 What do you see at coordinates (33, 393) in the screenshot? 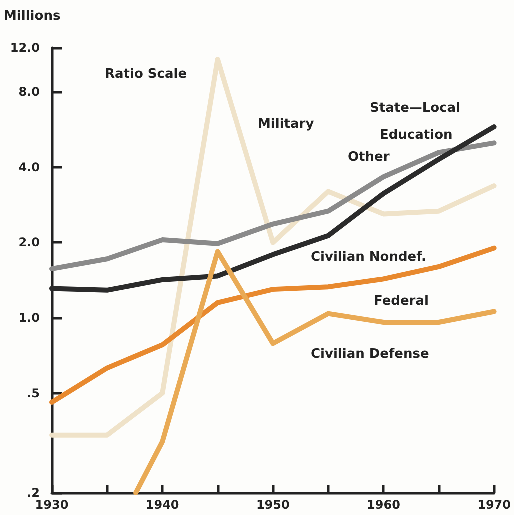
I see `y-tick-label: .5` at bounding box center [33, 393].